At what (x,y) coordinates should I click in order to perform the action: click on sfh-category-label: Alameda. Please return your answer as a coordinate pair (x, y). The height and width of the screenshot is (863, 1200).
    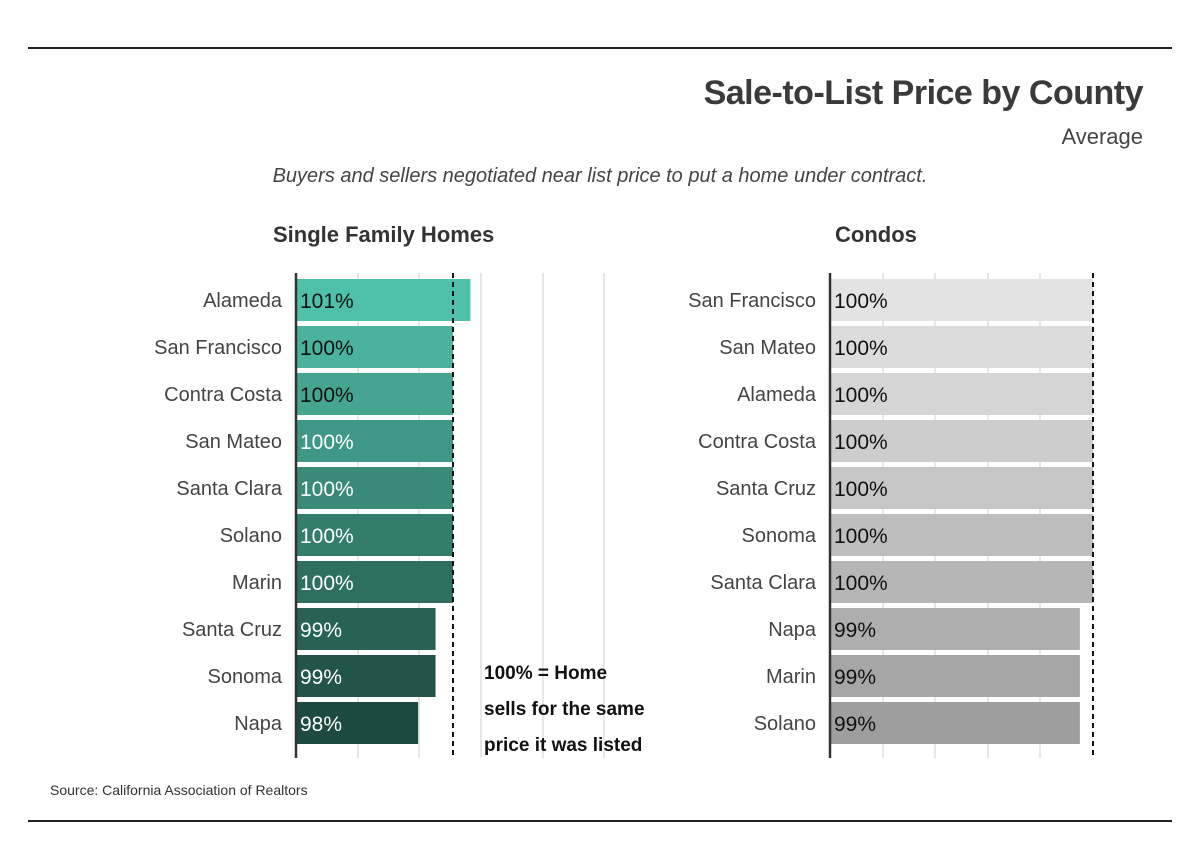
    Looking at the image, I should click on (243, 301).